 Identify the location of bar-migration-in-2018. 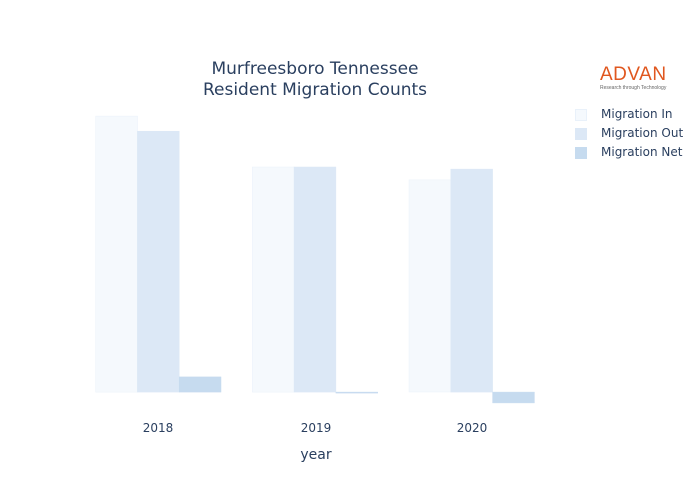
(116, 254).